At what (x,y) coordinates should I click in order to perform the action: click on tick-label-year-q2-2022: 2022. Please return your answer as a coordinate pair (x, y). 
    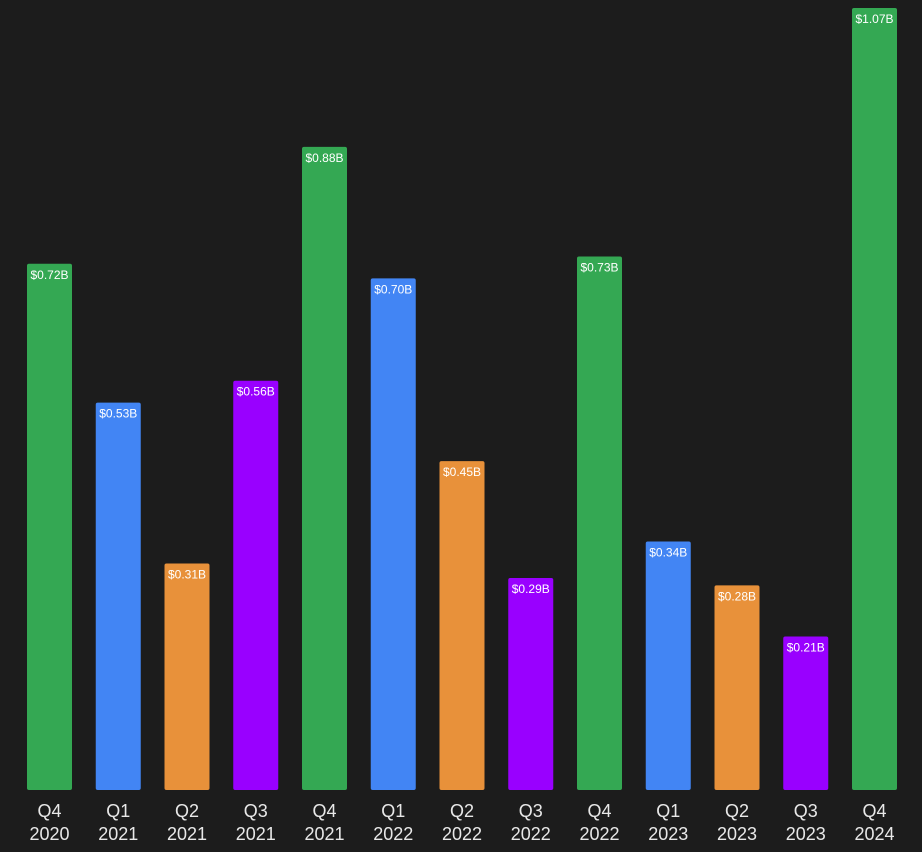
    Looking at the image, I should click on (462, 834).